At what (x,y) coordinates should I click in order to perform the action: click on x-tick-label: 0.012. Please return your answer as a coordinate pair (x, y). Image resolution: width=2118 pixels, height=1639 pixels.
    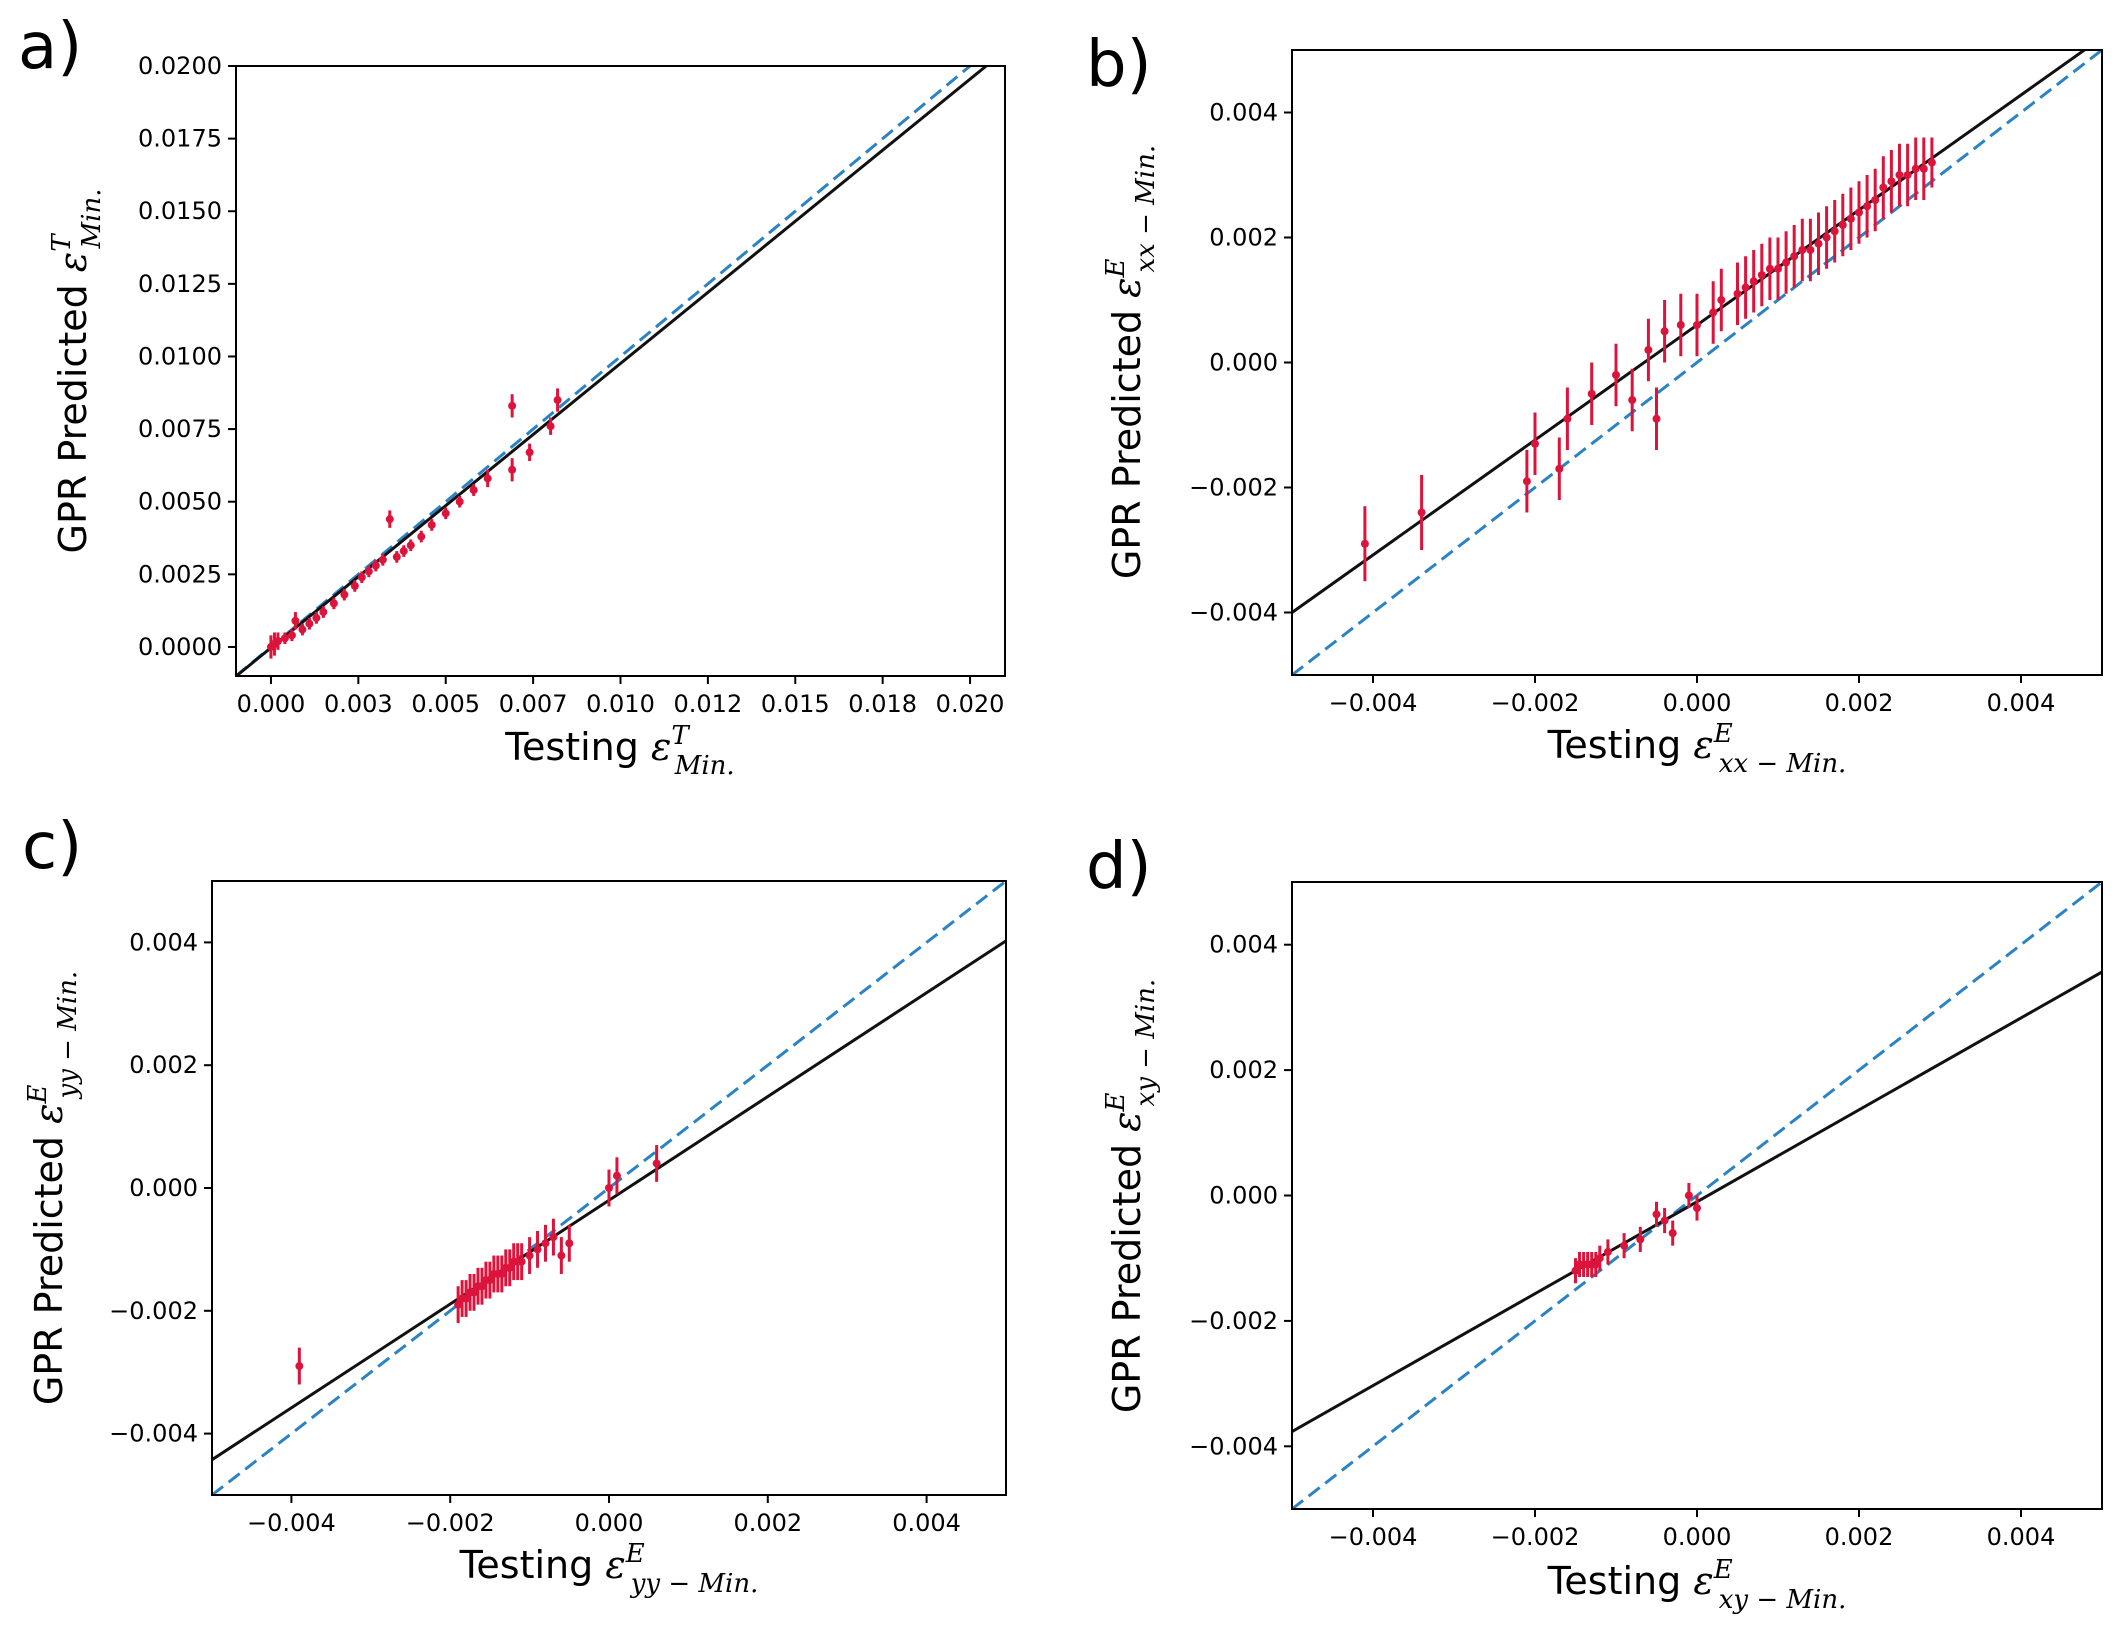
    Looking at the image, I should click on (708, 704).